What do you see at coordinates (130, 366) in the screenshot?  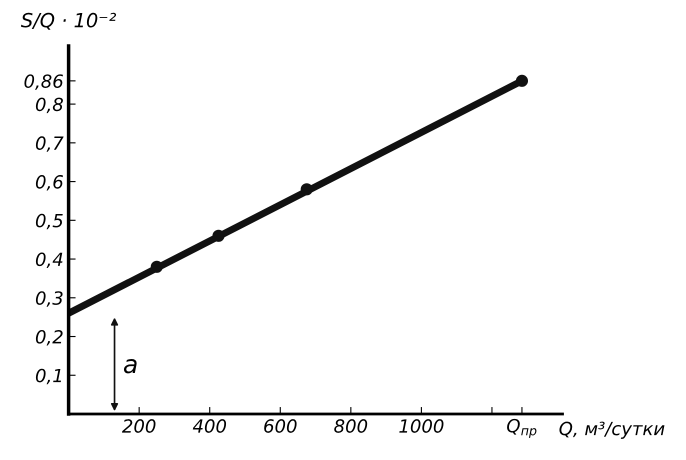 I see `annotation: a` at bounding box center [130, 366].